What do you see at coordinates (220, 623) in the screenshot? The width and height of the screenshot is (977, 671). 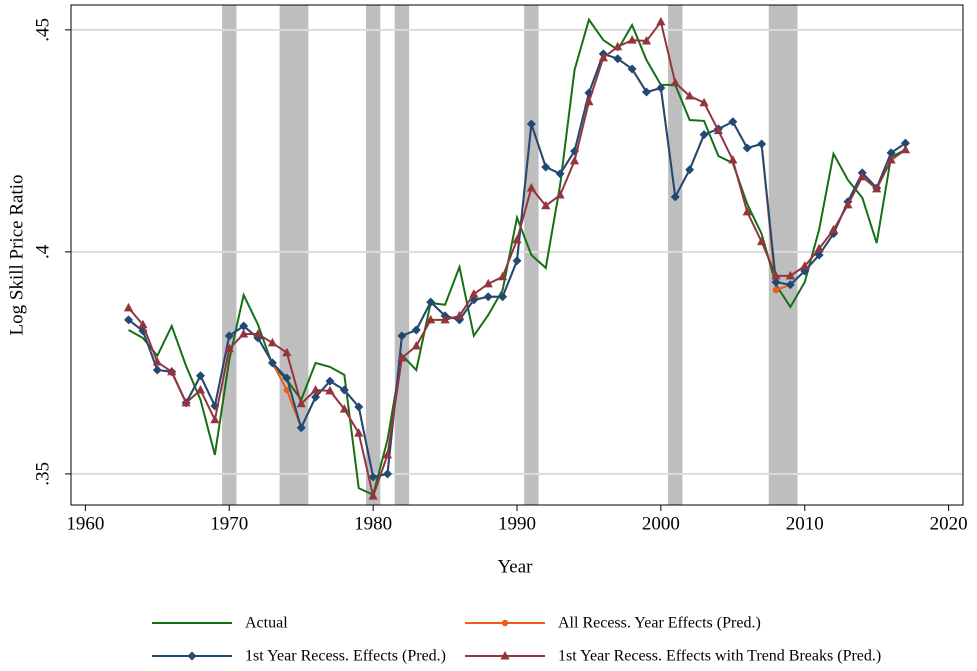 I see `legend-item: Actual` at bounding box center [220, 623].